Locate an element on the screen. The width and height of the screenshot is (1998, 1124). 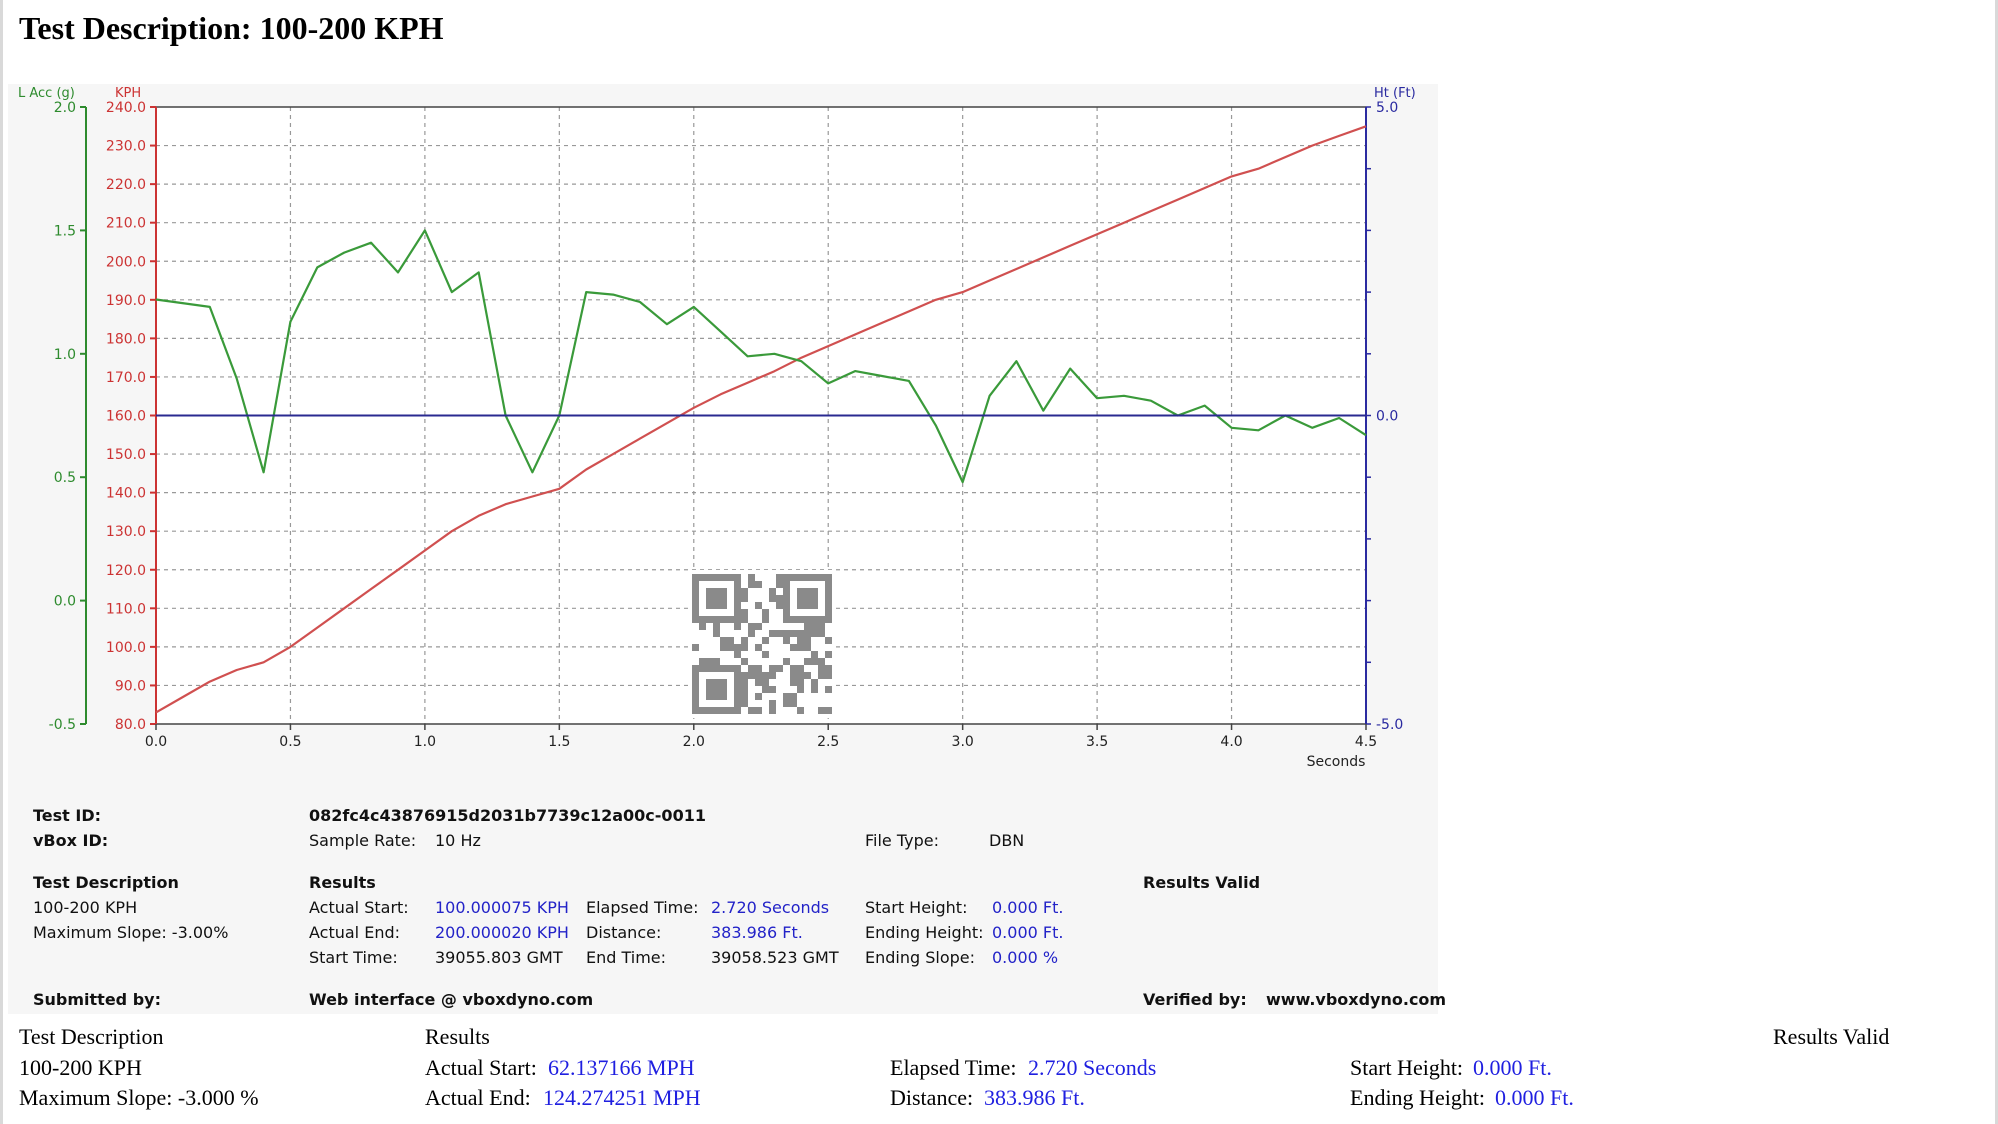
kph-tick-label: 80.0 is located at coordinates (130, 725).